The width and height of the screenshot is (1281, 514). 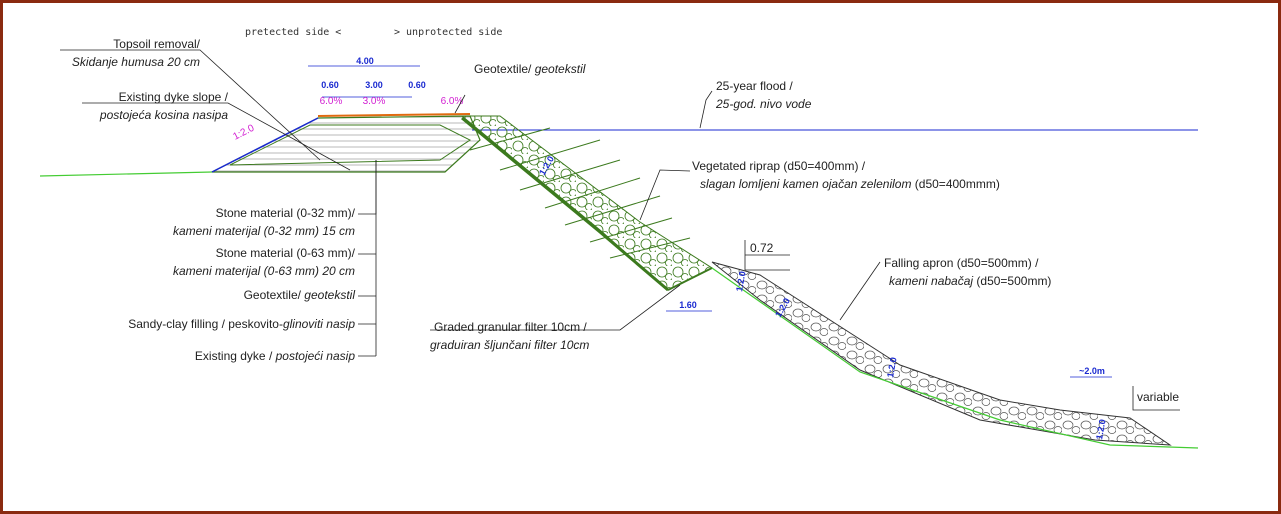 I want to click on crest-right-dim: 0.60, so click(x=417, y=85).